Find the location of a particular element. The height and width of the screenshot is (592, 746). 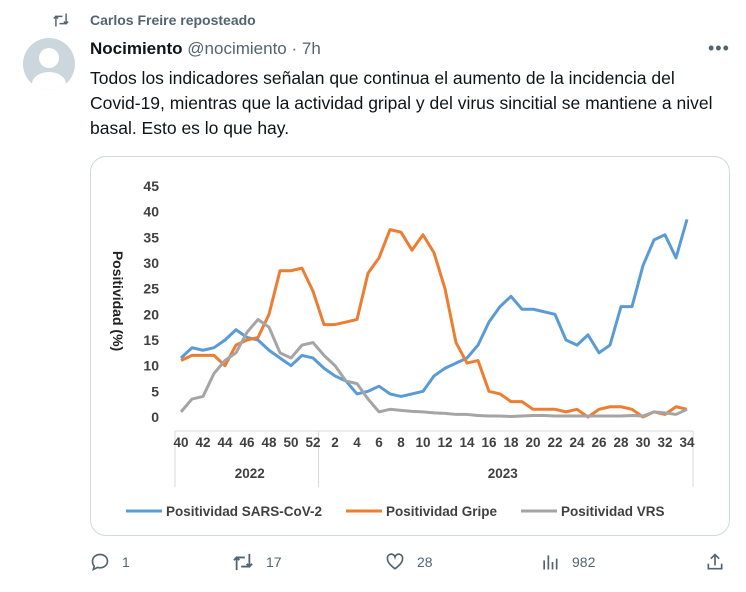

views-button: 982 is located at coordinates (567, 562).